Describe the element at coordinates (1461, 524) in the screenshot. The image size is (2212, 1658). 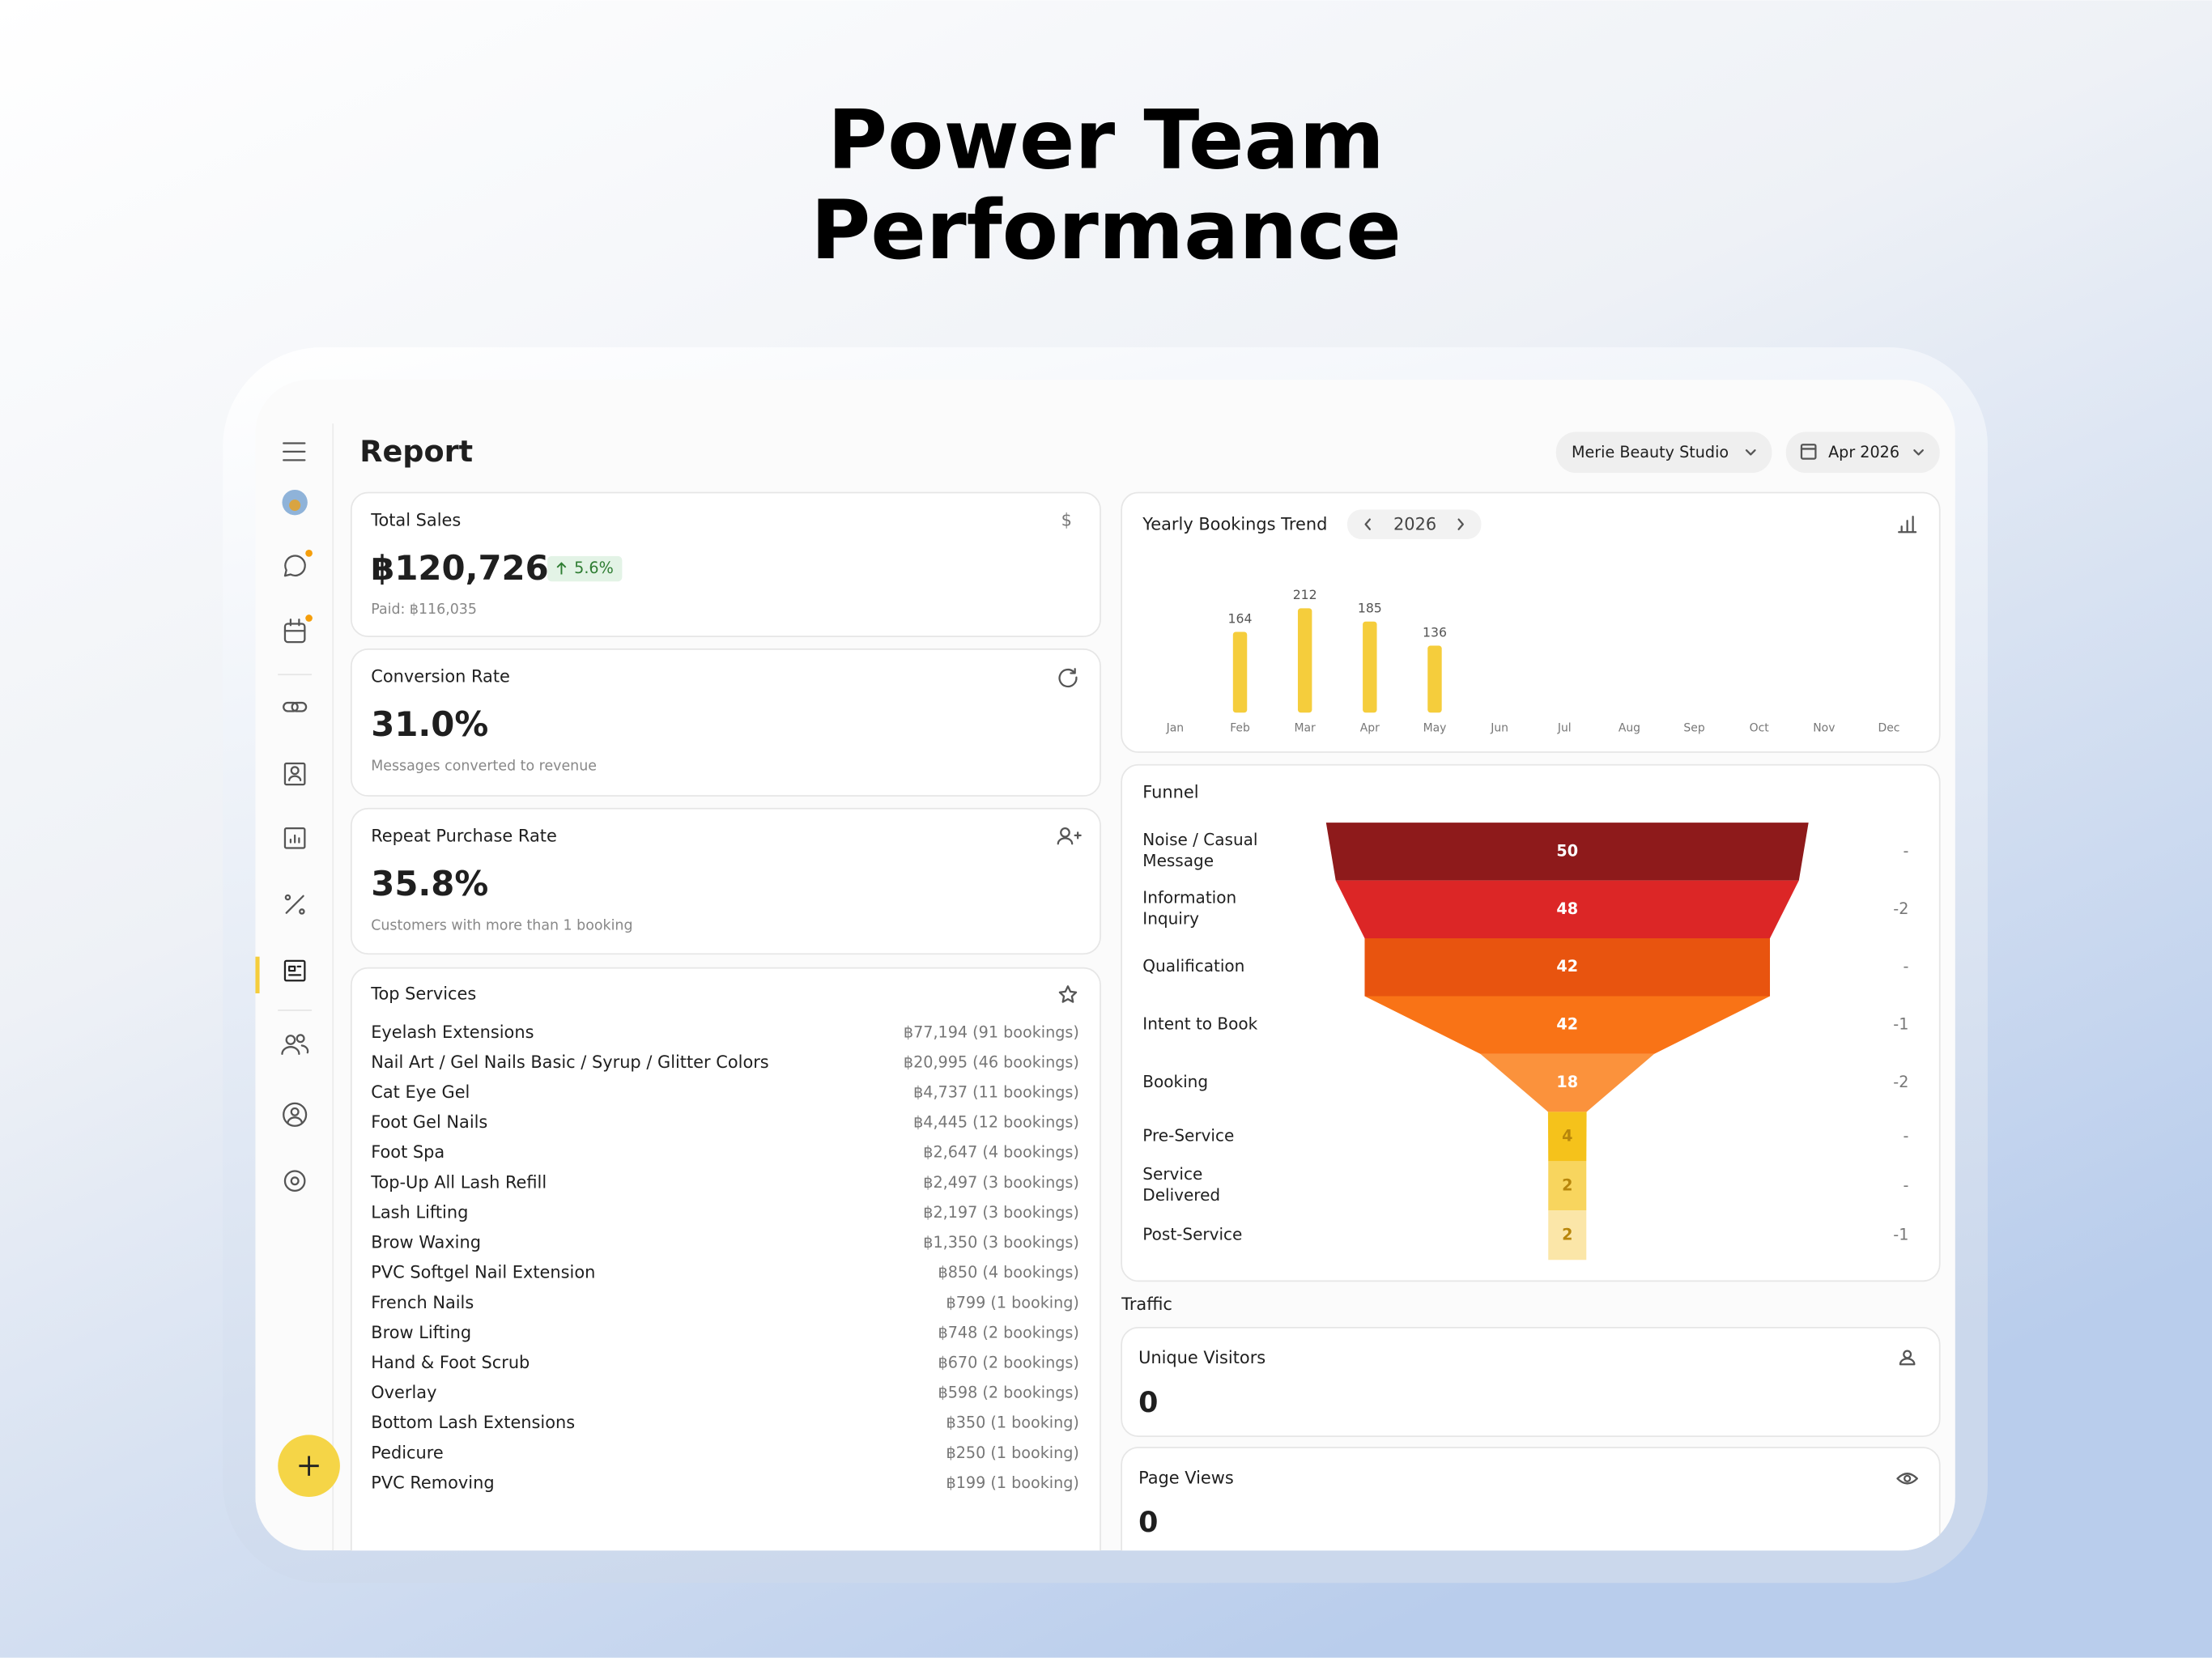
I see `next-year` at that location.